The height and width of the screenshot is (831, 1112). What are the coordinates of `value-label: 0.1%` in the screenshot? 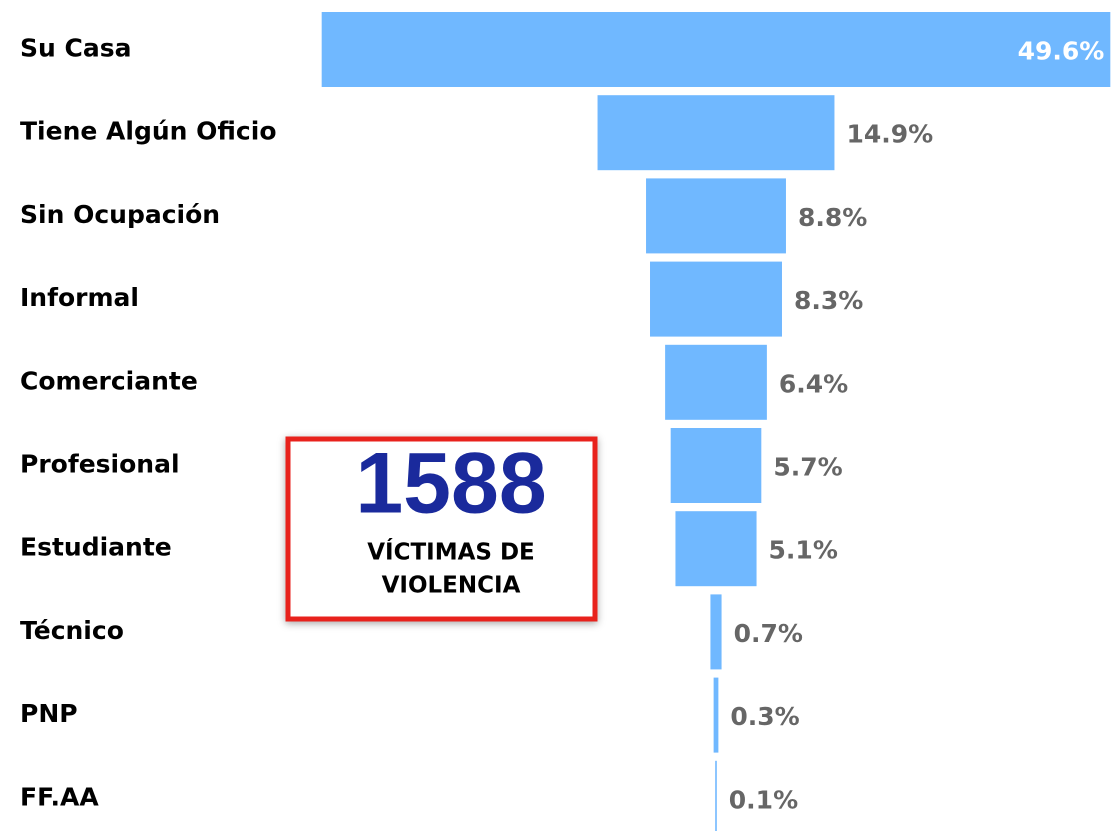 It's located at (763, 799).